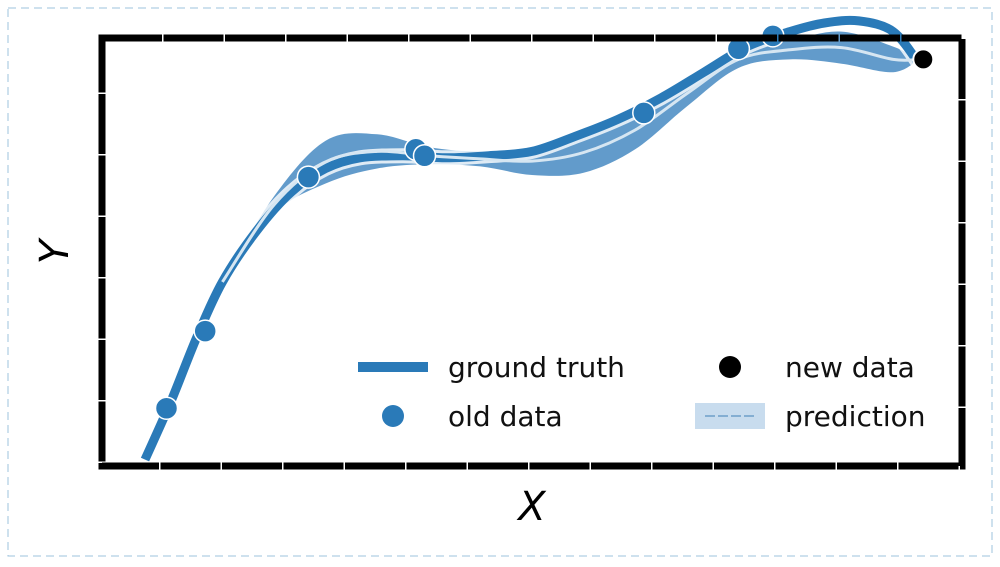  Describe the element at coordinates (55, 250) in the screenshot. I see `y-axis-label: Y` at that location.